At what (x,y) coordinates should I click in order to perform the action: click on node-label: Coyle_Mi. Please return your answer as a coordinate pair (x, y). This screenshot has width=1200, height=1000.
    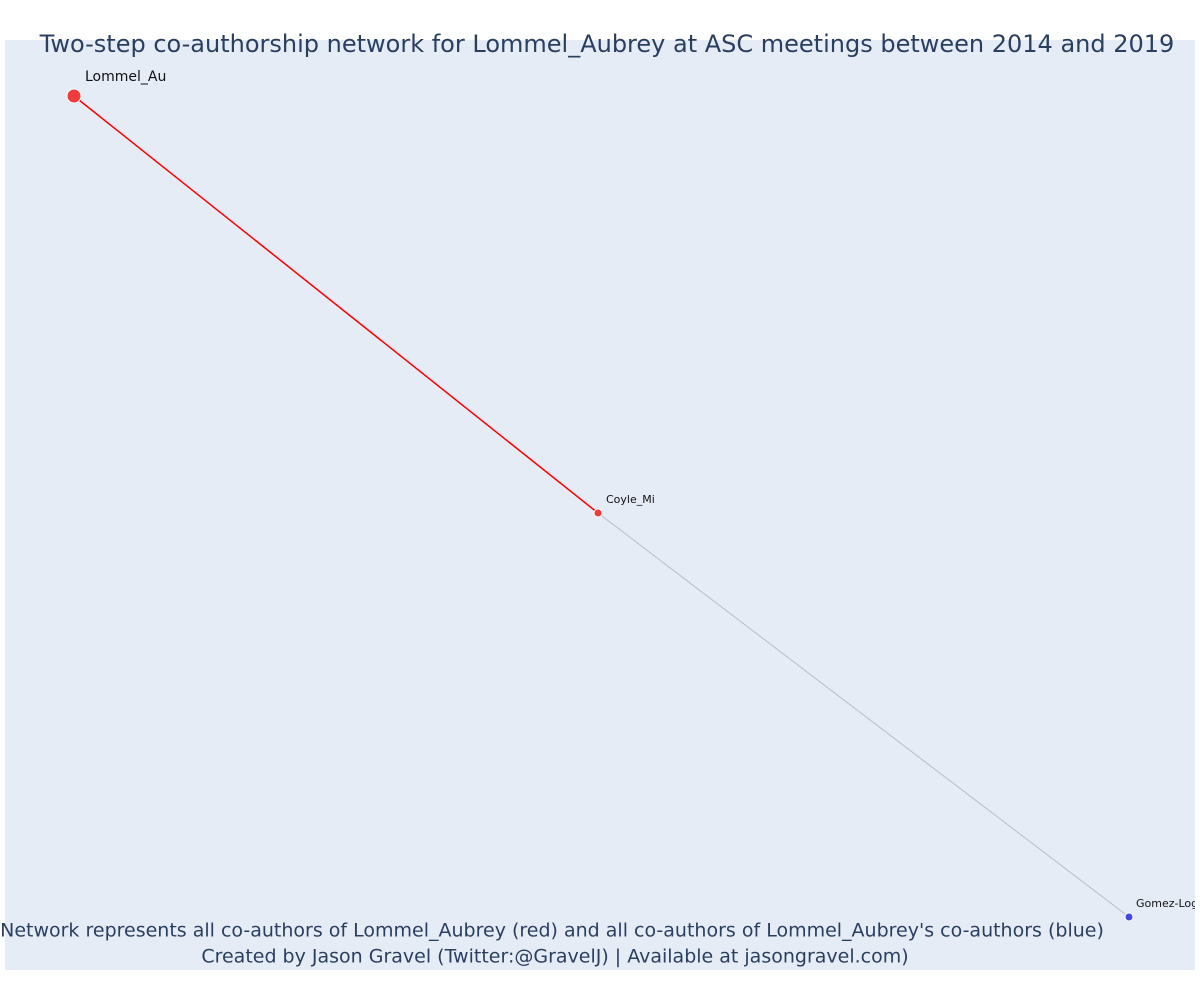
    Looking at the image, I should click on (630, 499).